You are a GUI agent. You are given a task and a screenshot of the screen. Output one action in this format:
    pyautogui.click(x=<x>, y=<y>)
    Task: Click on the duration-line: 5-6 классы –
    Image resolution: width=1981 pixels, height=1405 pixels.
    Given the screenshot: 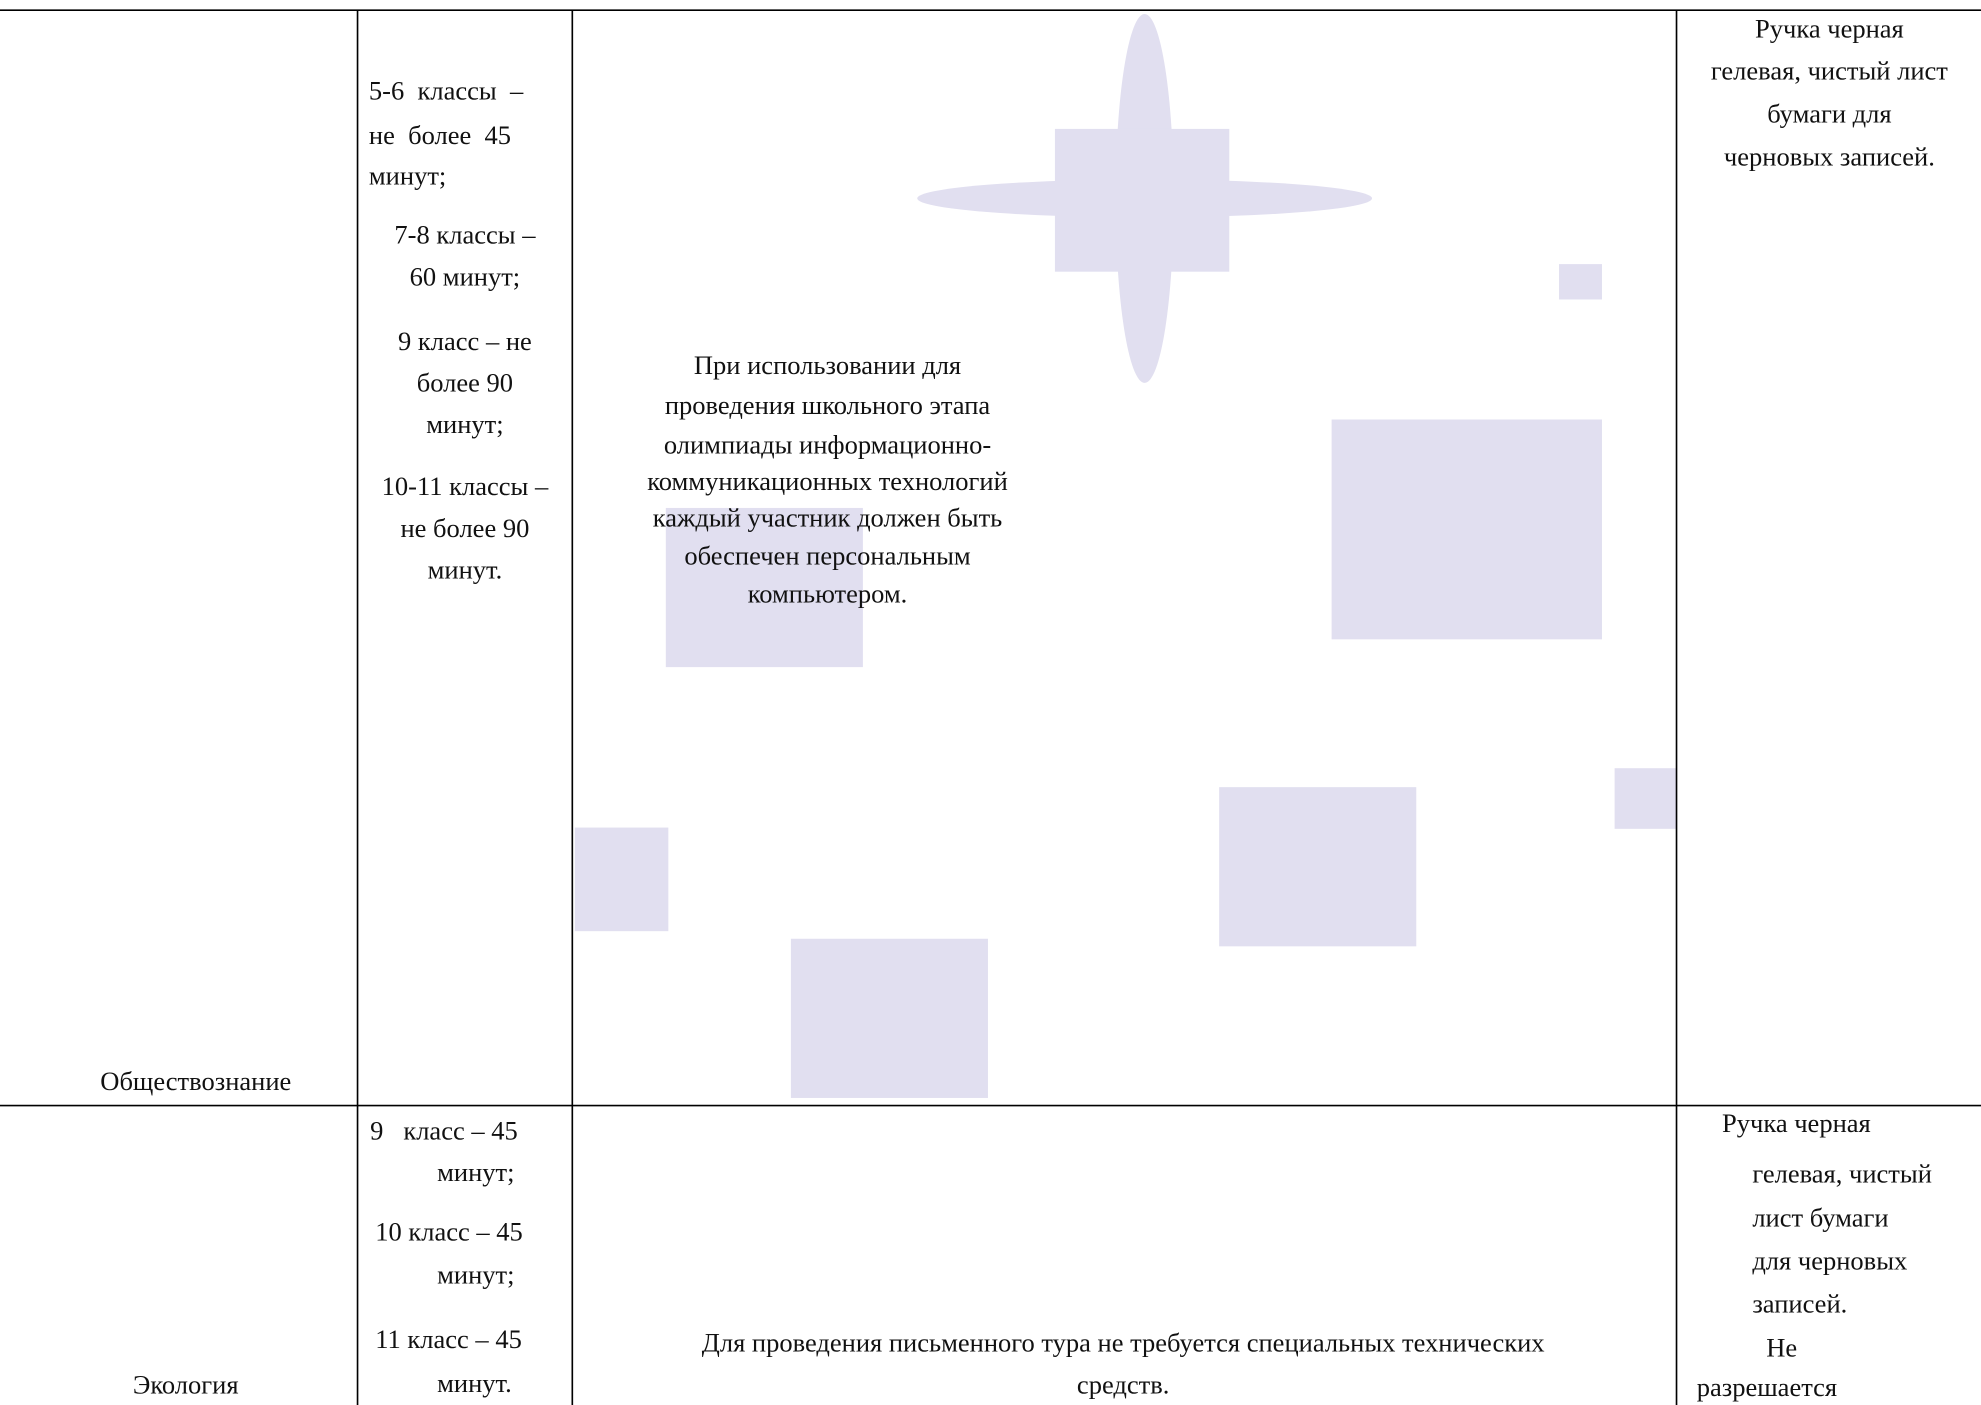 What is the action you would take?
    pyautogui.click(x=446, y=91)
    